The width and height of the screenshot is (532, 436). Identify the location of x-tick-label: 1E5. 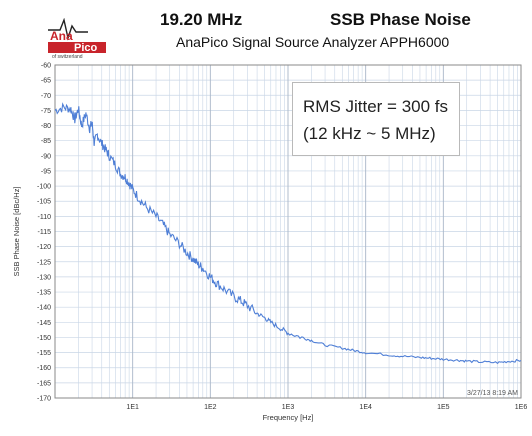
(443, 407).